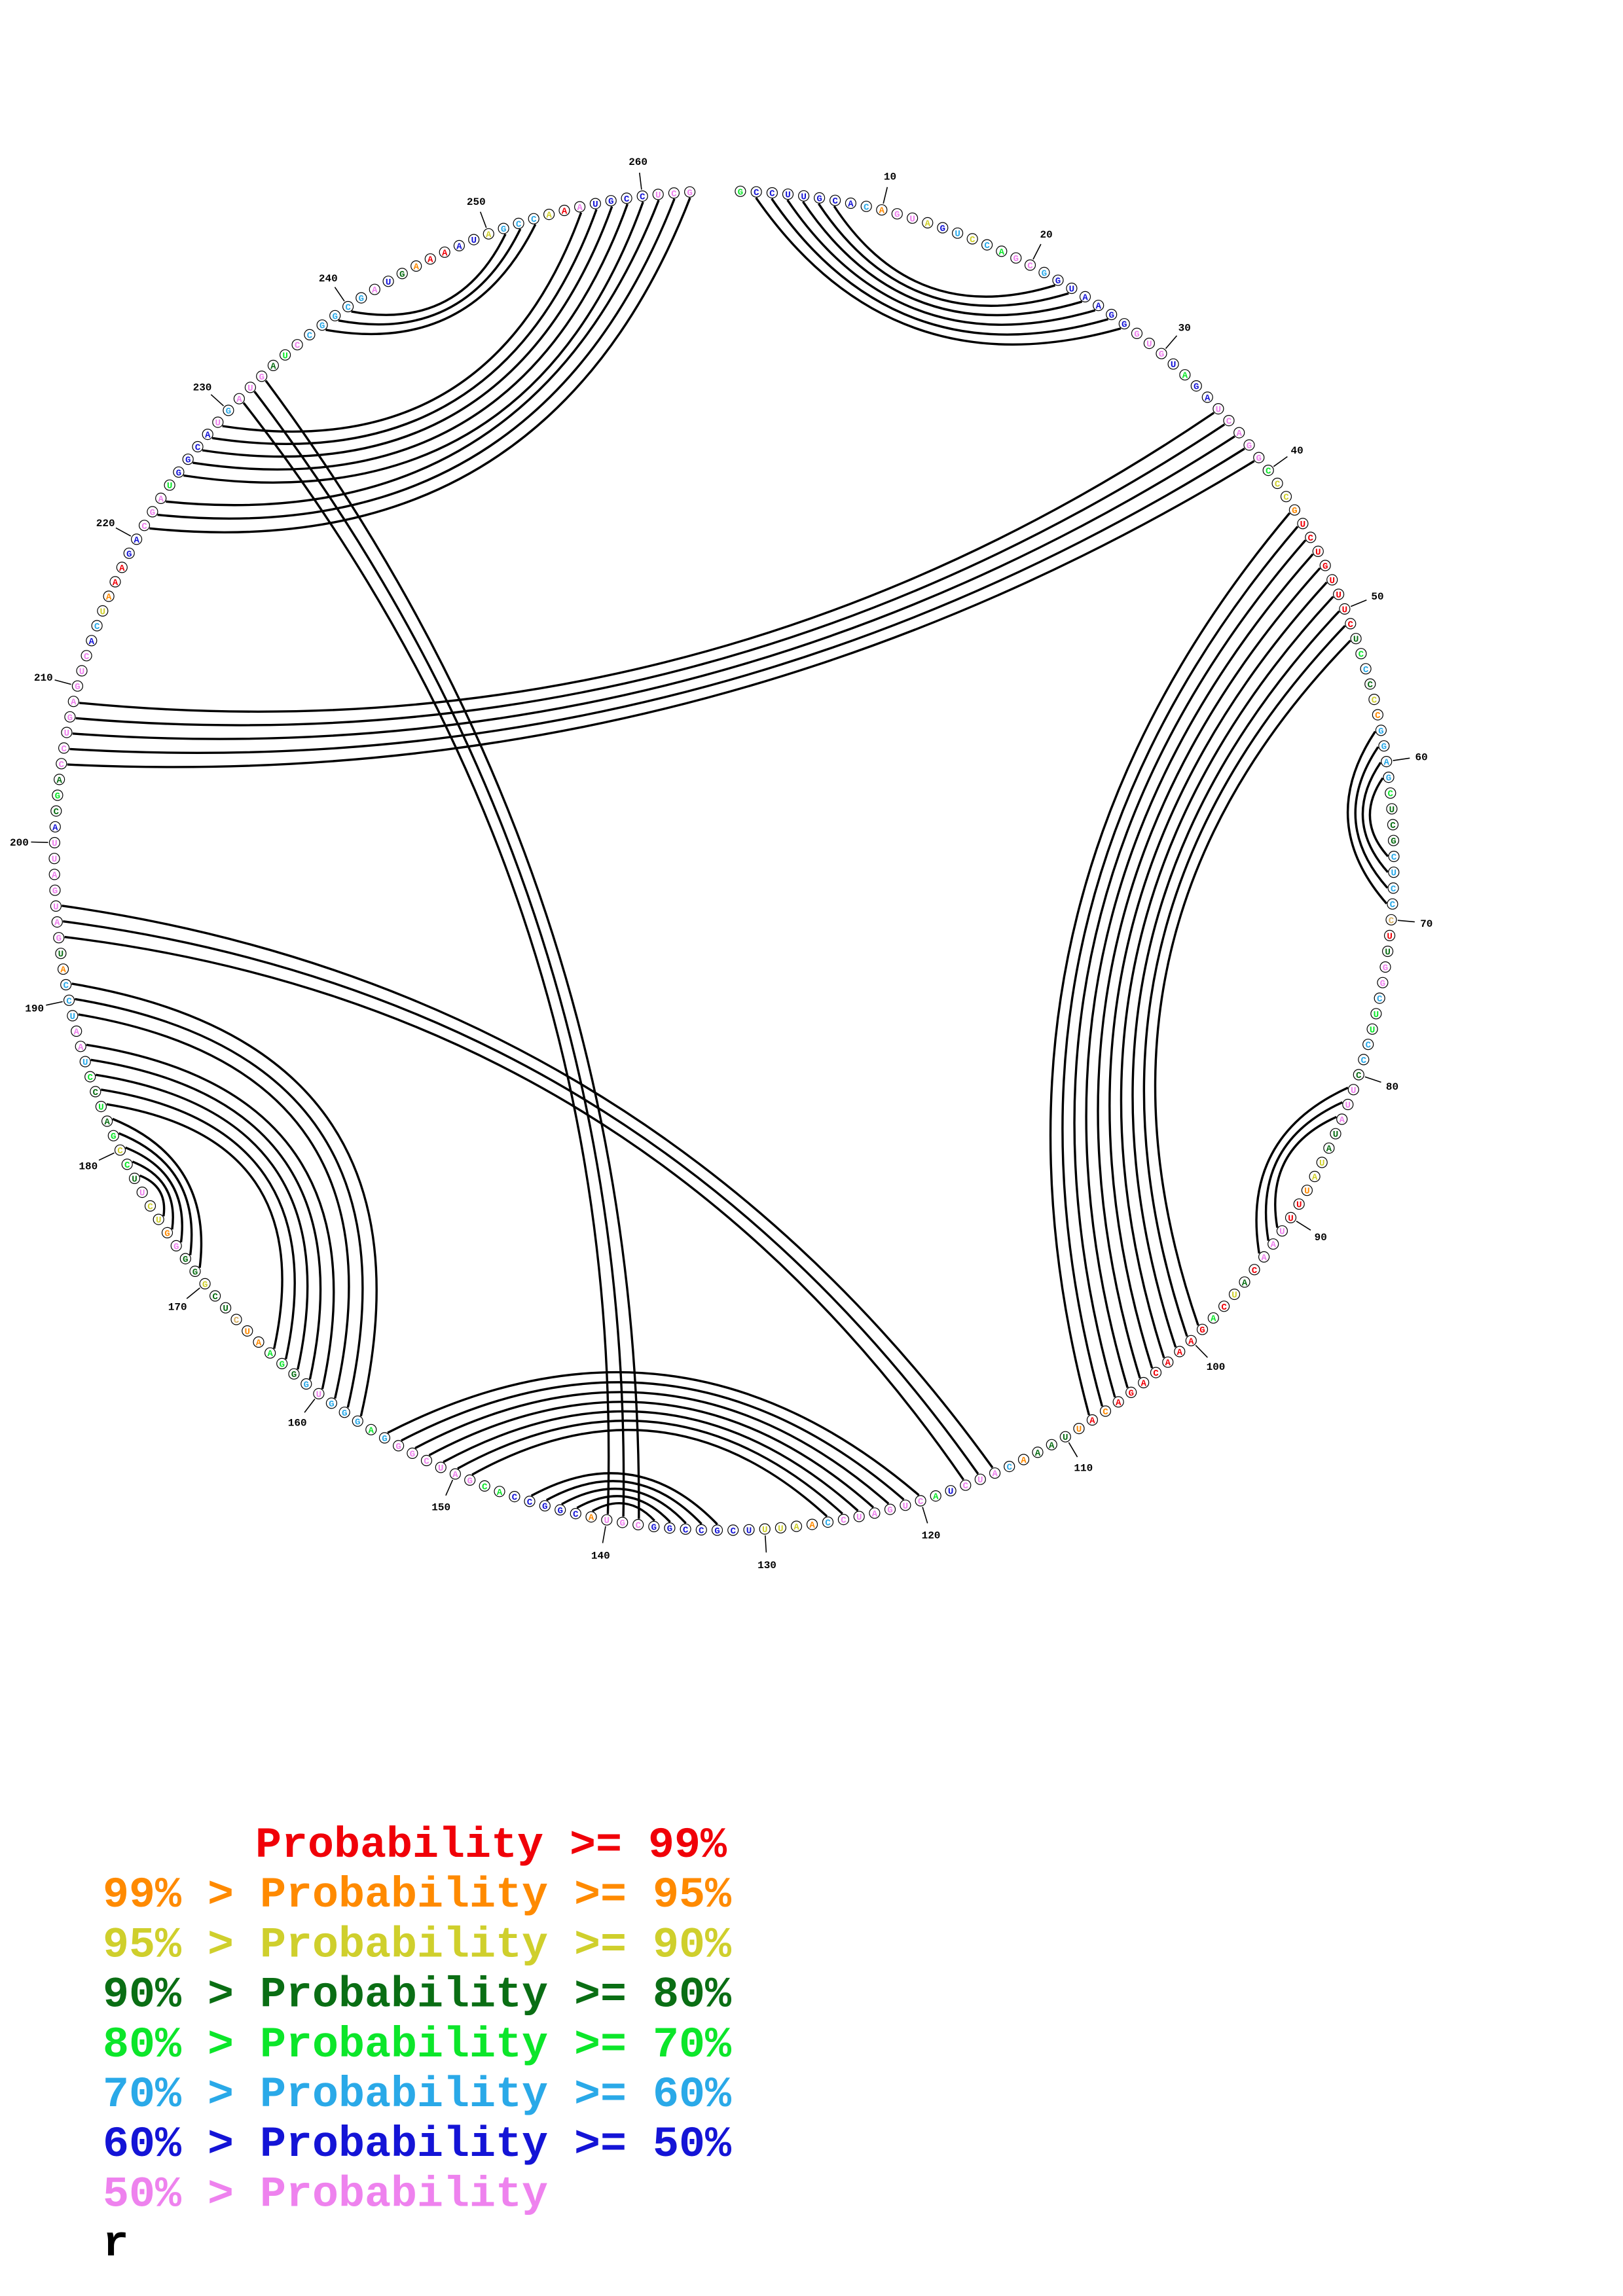  Describe the element at coordinates (417, 1995) in the screenshot. I see `svg-text: 90% > Probability >= 80%` at that location.